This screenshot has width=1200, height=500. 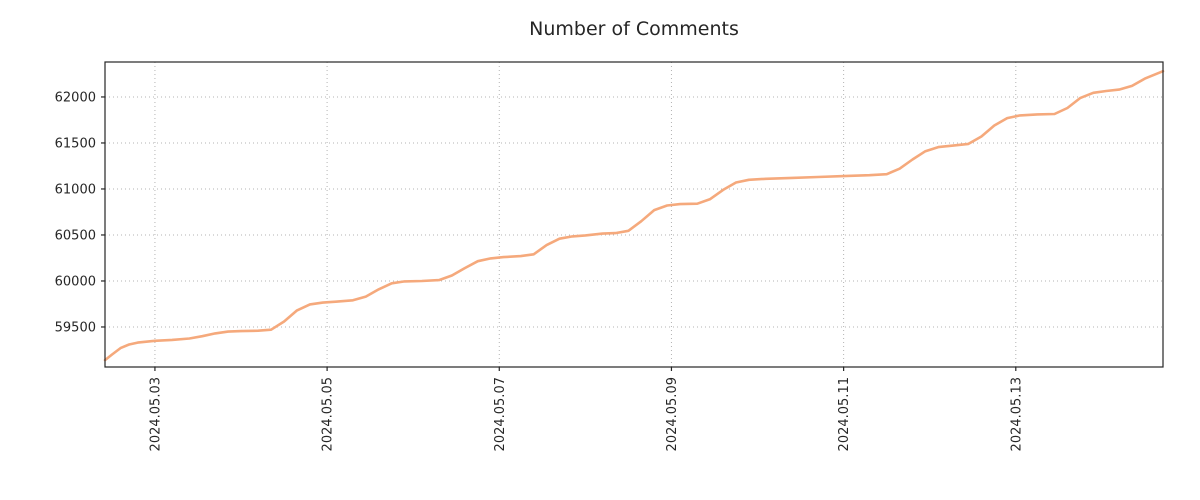 What do you see at coordinates (75, 97) in the screenshot?
I see `y-tick-label: 62000` at bounding box center [75, 97].